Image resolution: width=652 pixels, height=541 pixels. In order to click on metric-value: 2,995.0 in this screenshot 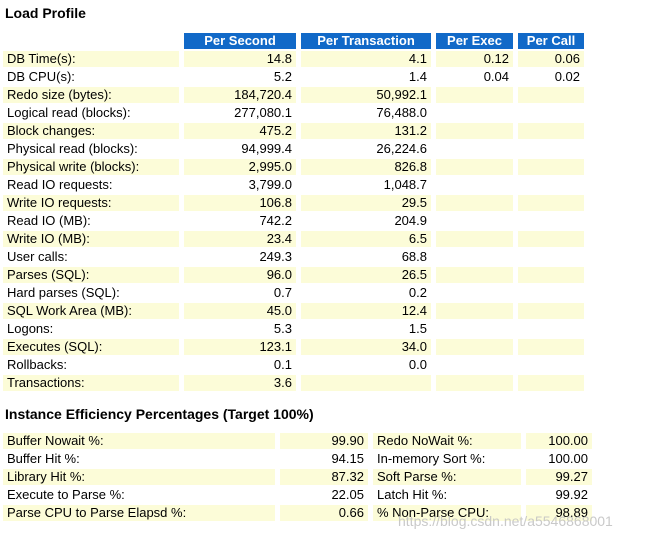, I will do `click(240, 167)`.